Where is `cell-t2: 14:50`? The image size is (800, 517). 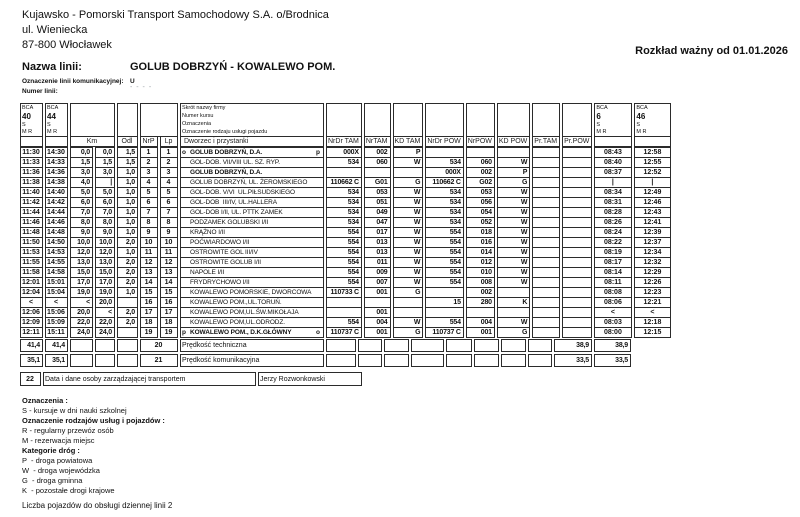
cell-t2: 14:50 is located at coordinates (56, 243).